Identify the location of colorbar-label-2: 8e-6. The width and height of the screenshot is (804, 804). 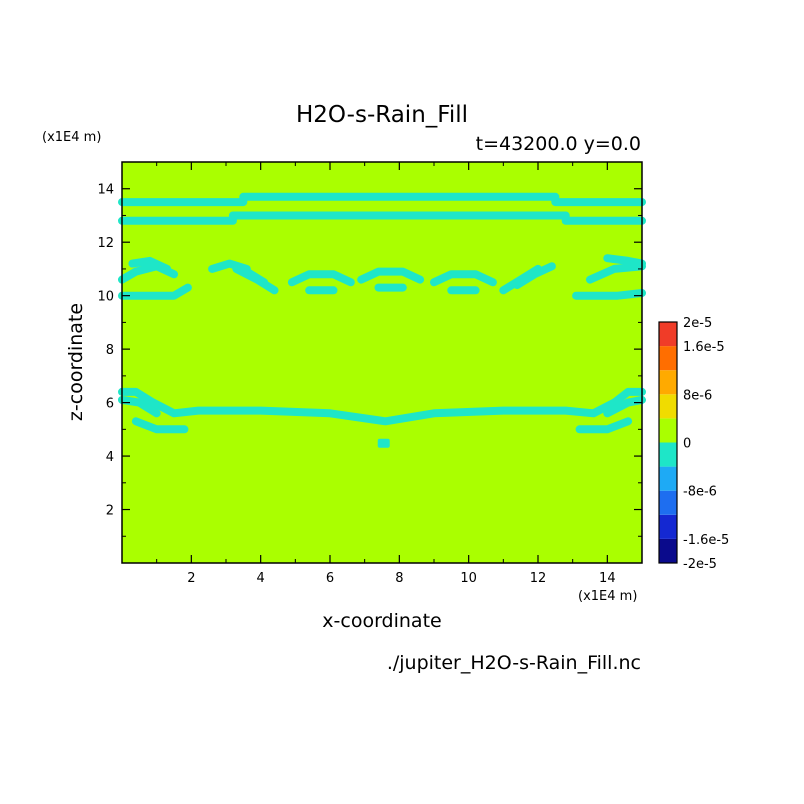
(697, 395).